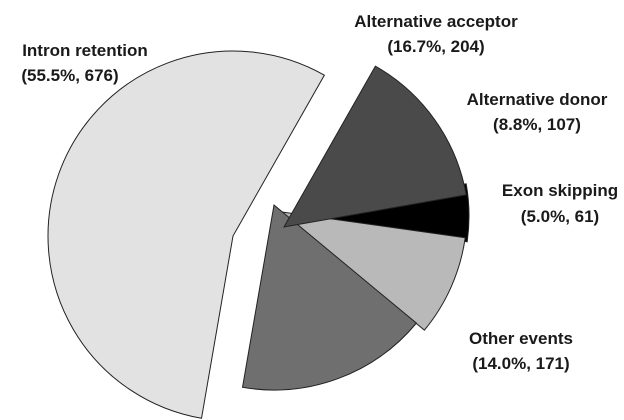 The height and width of the screenshot is (420, 624). I want to click on value-exon-skipping: (5.0%, 61), so click(560, 216).